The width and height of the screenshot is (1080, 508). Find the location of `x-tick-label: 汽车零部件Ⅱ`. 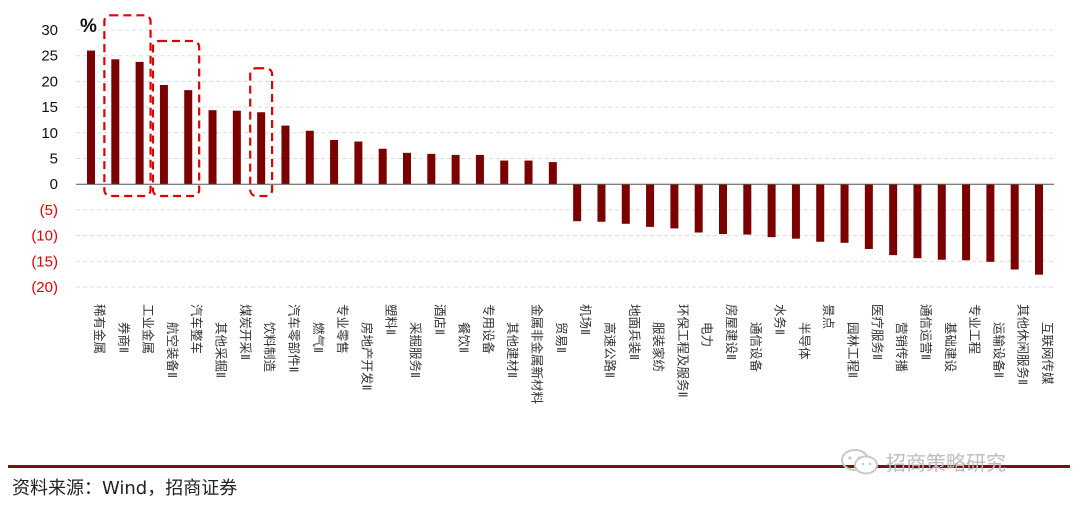

x-tick-label: 汽车零部件Ⅱ is located at coordinates (293, 338).